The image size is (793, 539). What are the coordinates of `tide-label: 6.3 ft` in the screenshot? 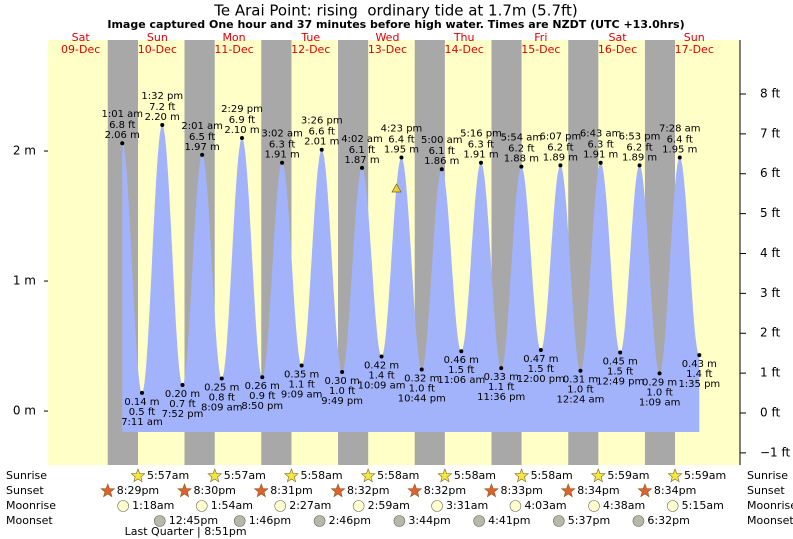 It's located at (481, 145).